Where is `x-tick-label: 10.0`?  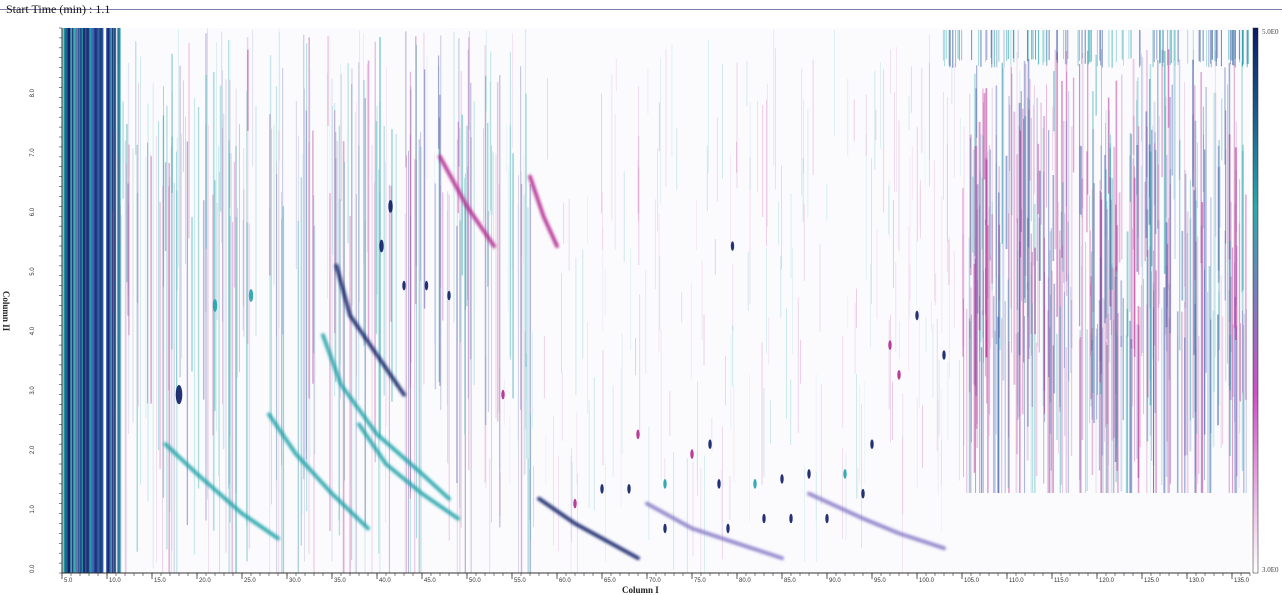 x-tick-label: 10.0 is located at coordinates (115, 581).